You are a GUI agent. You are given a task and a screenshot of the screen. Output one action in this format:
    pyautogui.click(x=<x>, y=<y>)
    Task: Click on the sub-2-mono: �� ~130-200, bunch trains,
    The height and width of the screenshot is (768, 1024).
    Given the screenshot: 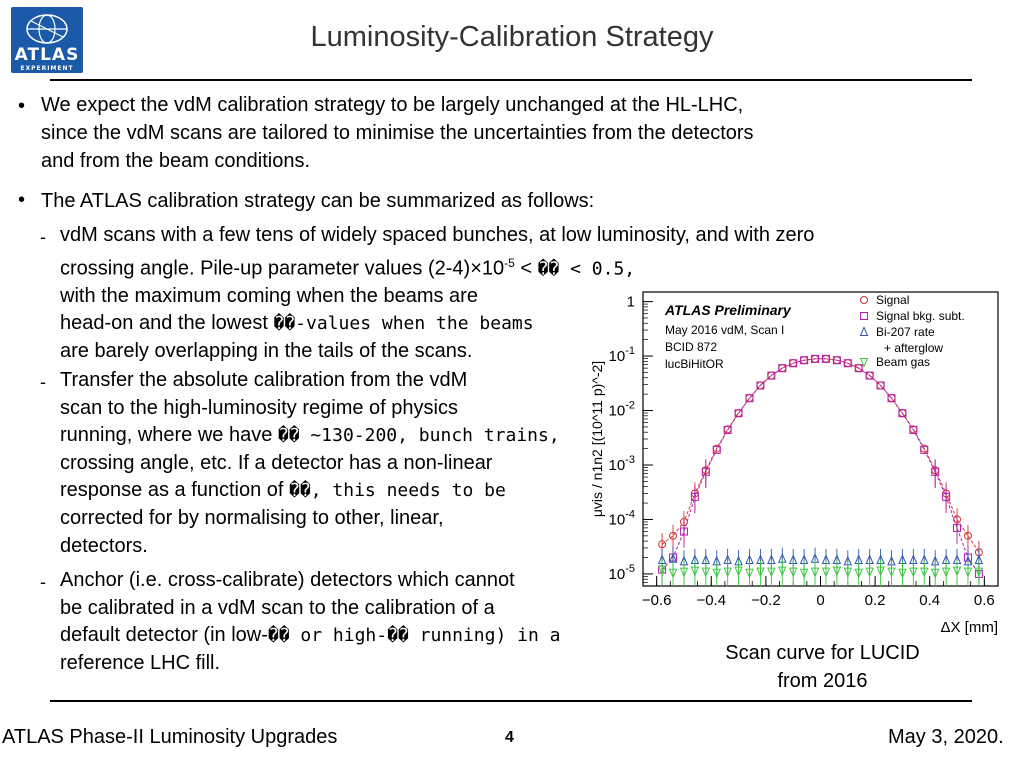 What is the action you would take?
    pyautogui.click(x=418, y=436)
    